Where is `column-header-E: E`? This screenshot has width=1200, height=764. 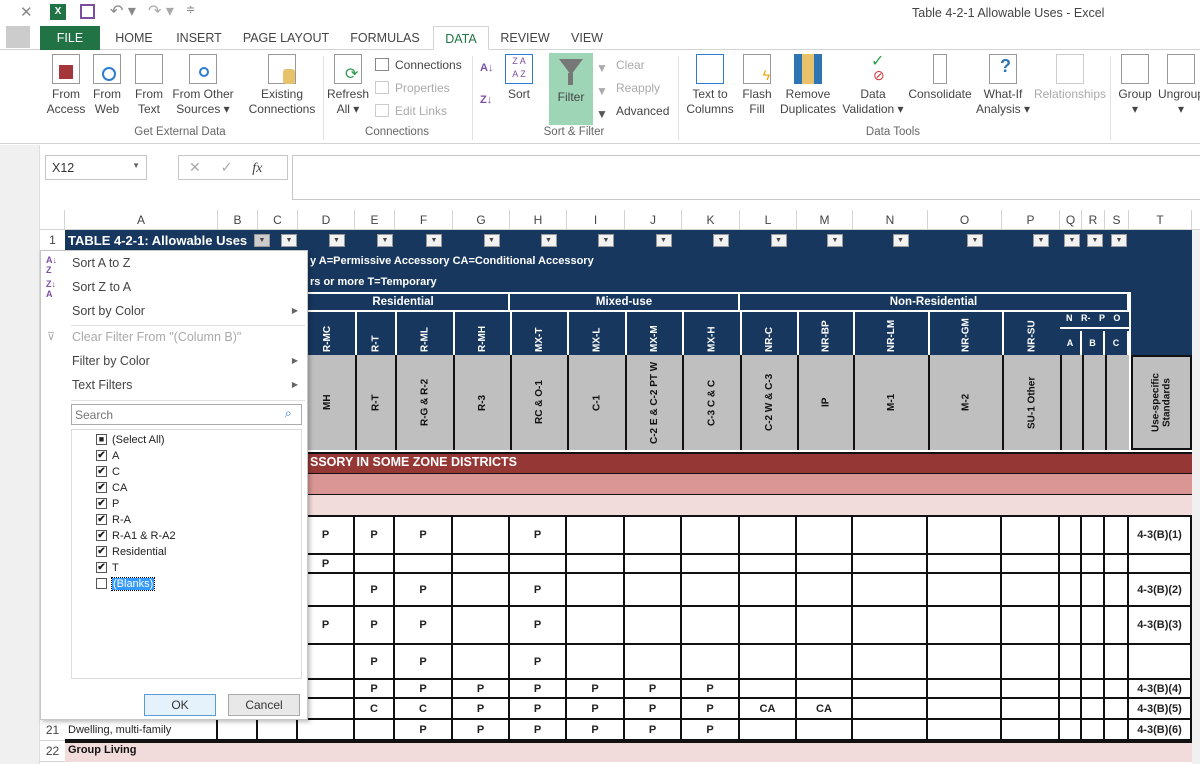
column-header-E: E is located at coordinates (375, 220).